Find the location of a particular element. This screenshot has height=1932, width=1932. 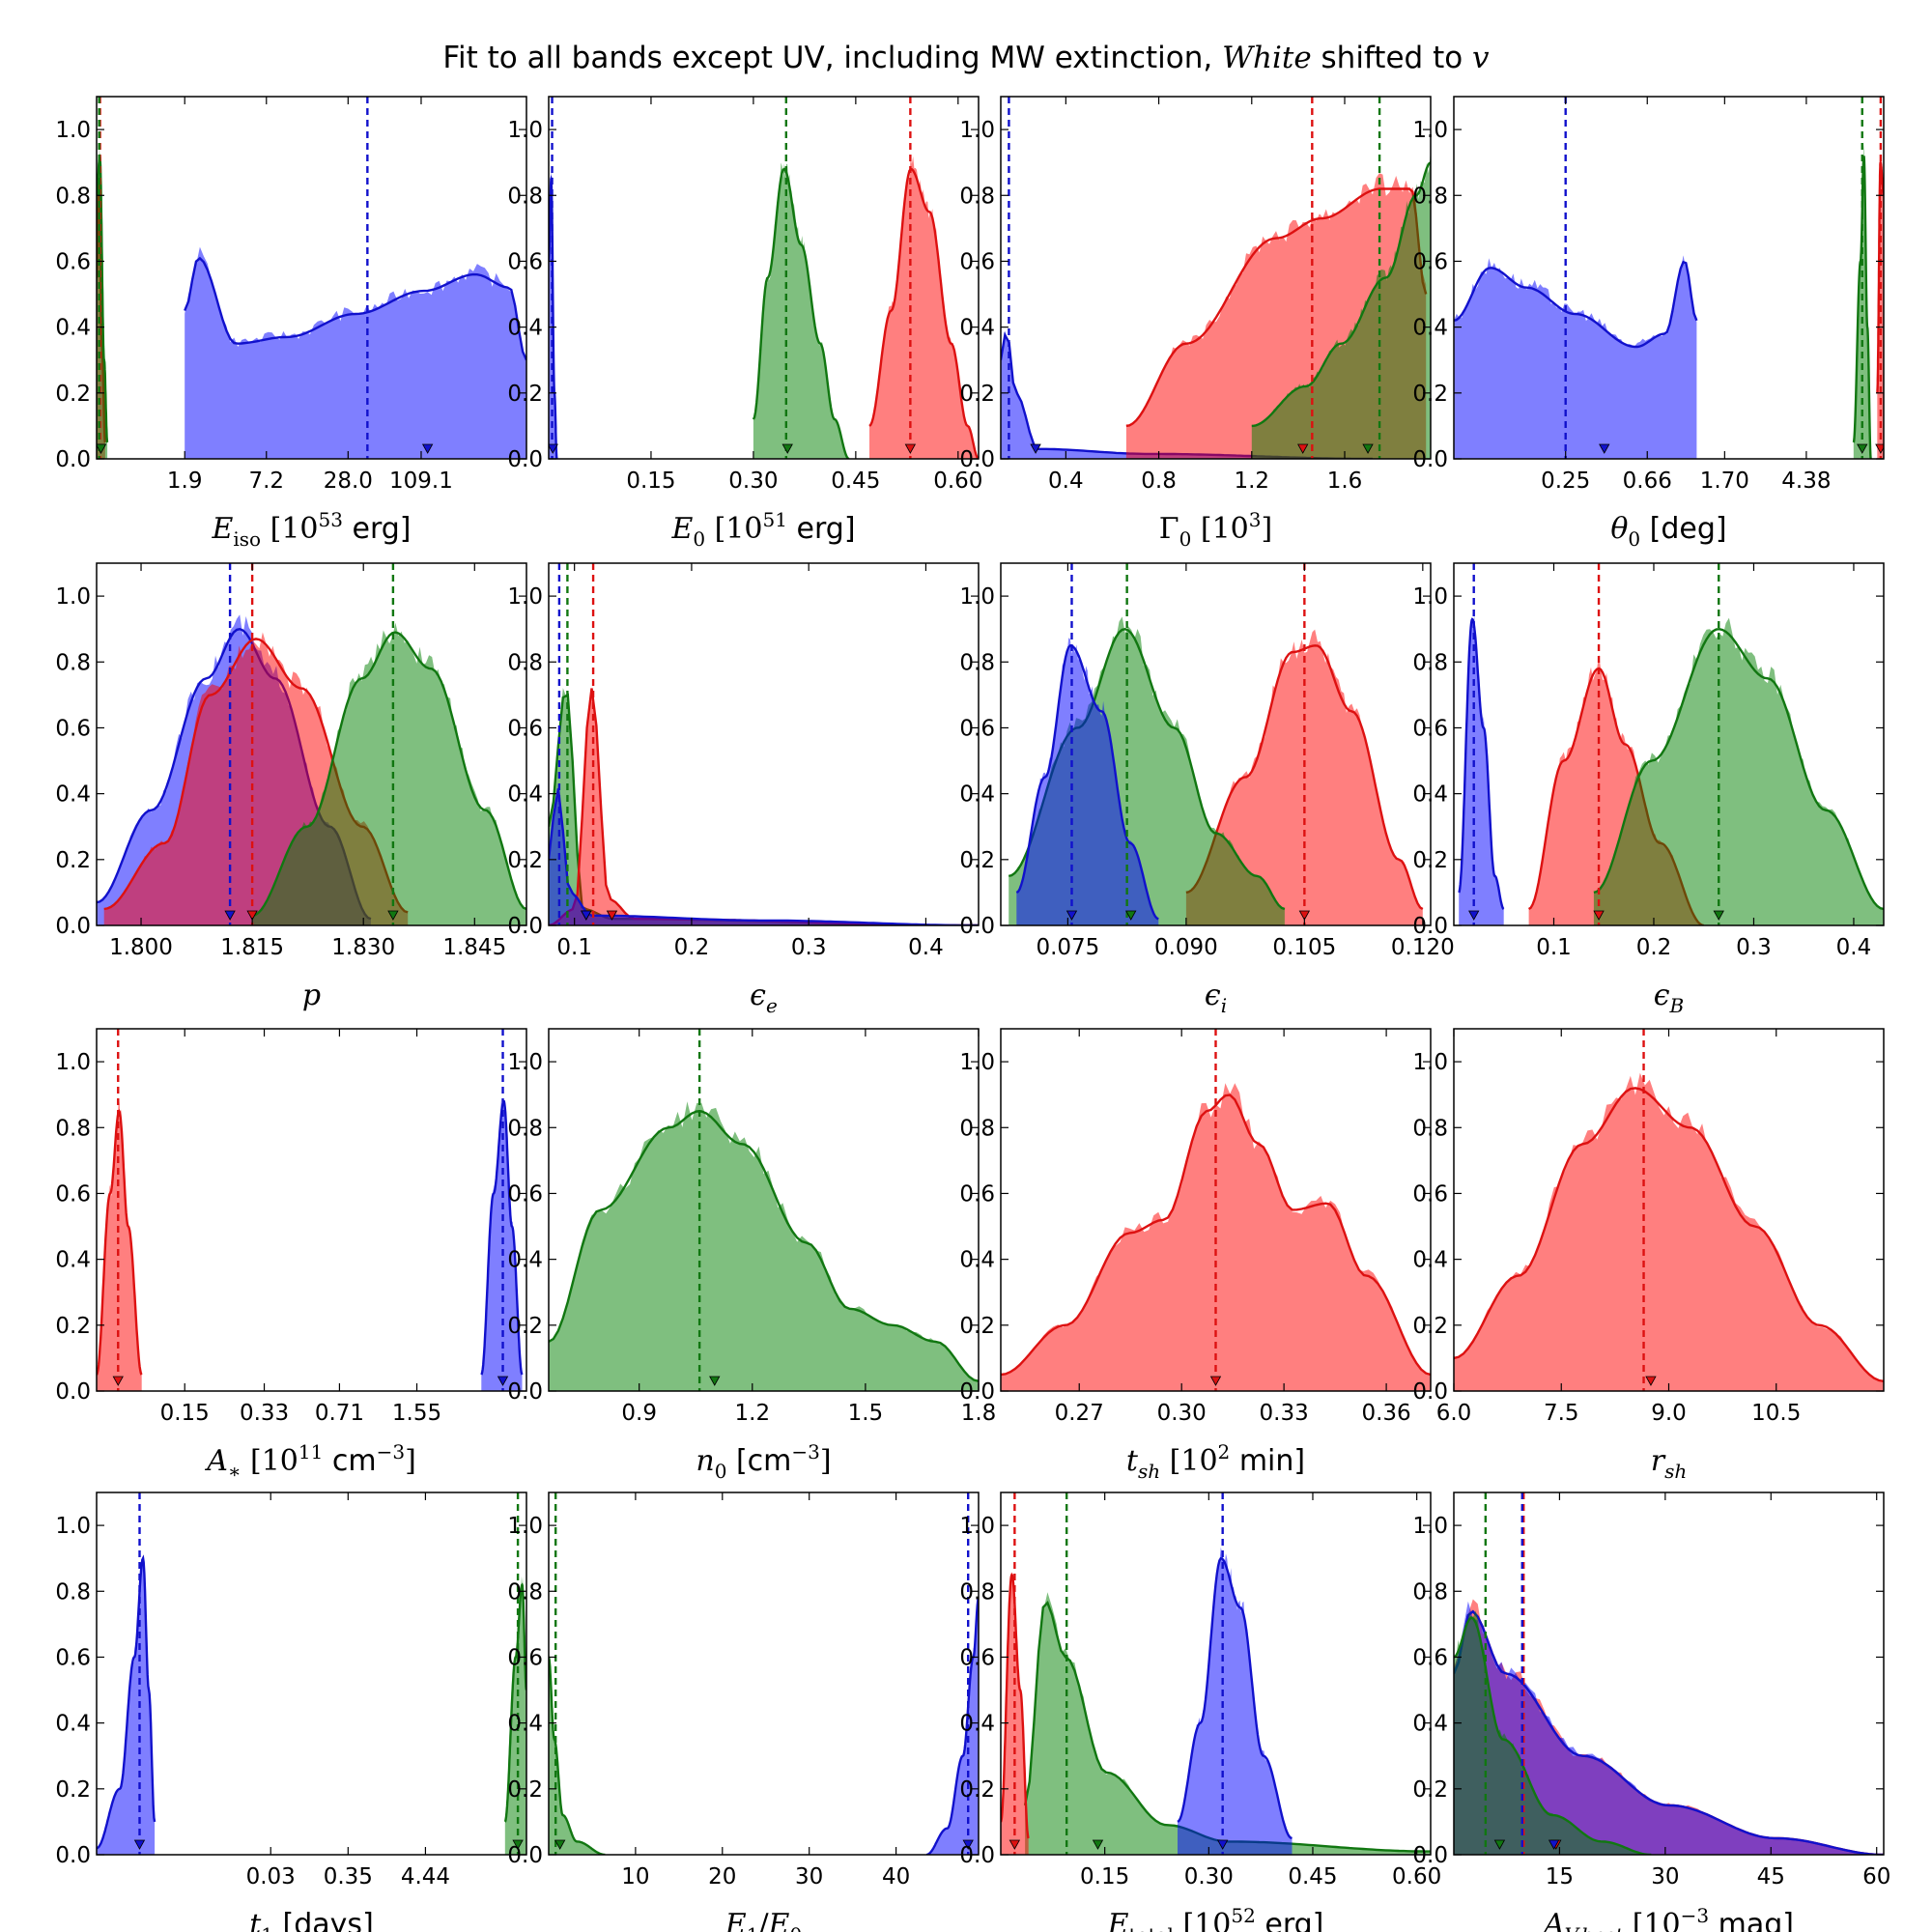

hist-green-e1e0 is located at coordinates (577, 1754).